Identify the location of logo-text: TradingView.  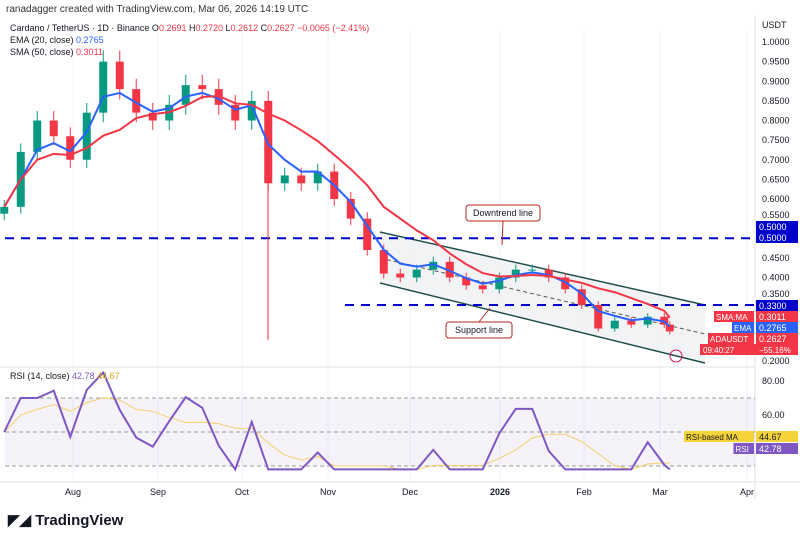
(79, 520).